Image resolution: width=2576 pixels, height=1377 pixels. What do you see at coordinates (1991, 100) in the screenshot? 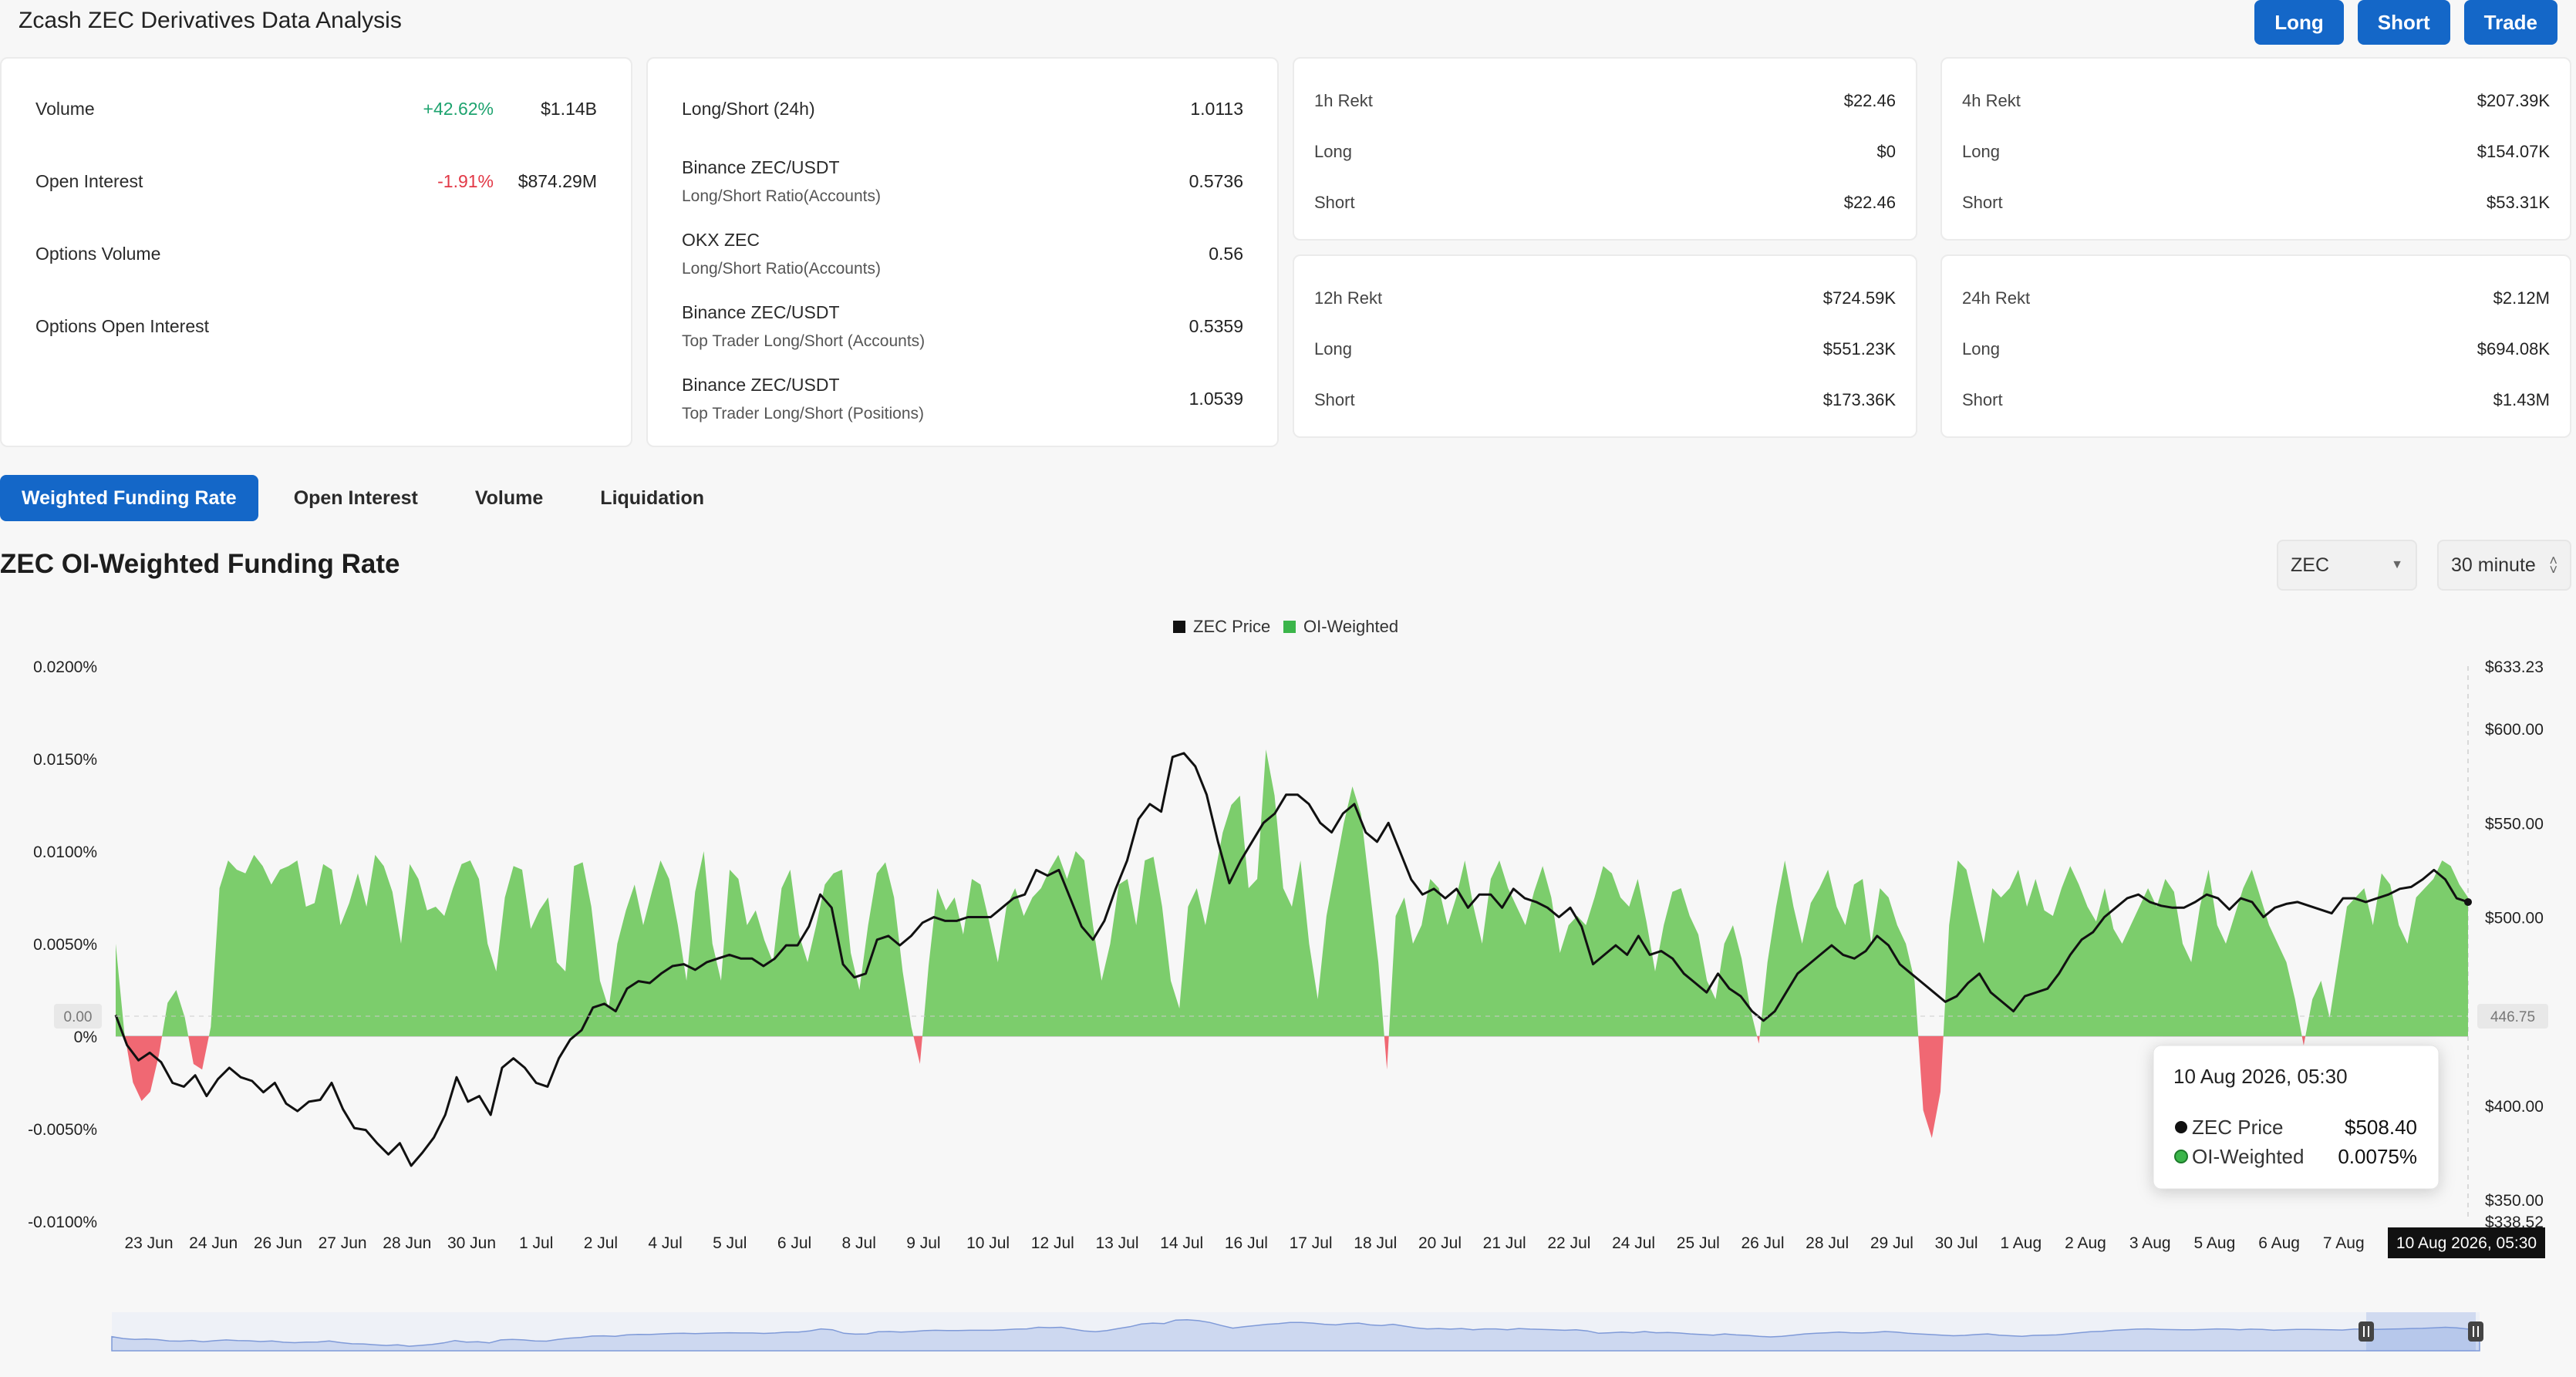
I see `rekt-title: 4h Rekt` at bounding box center [1991, 100].